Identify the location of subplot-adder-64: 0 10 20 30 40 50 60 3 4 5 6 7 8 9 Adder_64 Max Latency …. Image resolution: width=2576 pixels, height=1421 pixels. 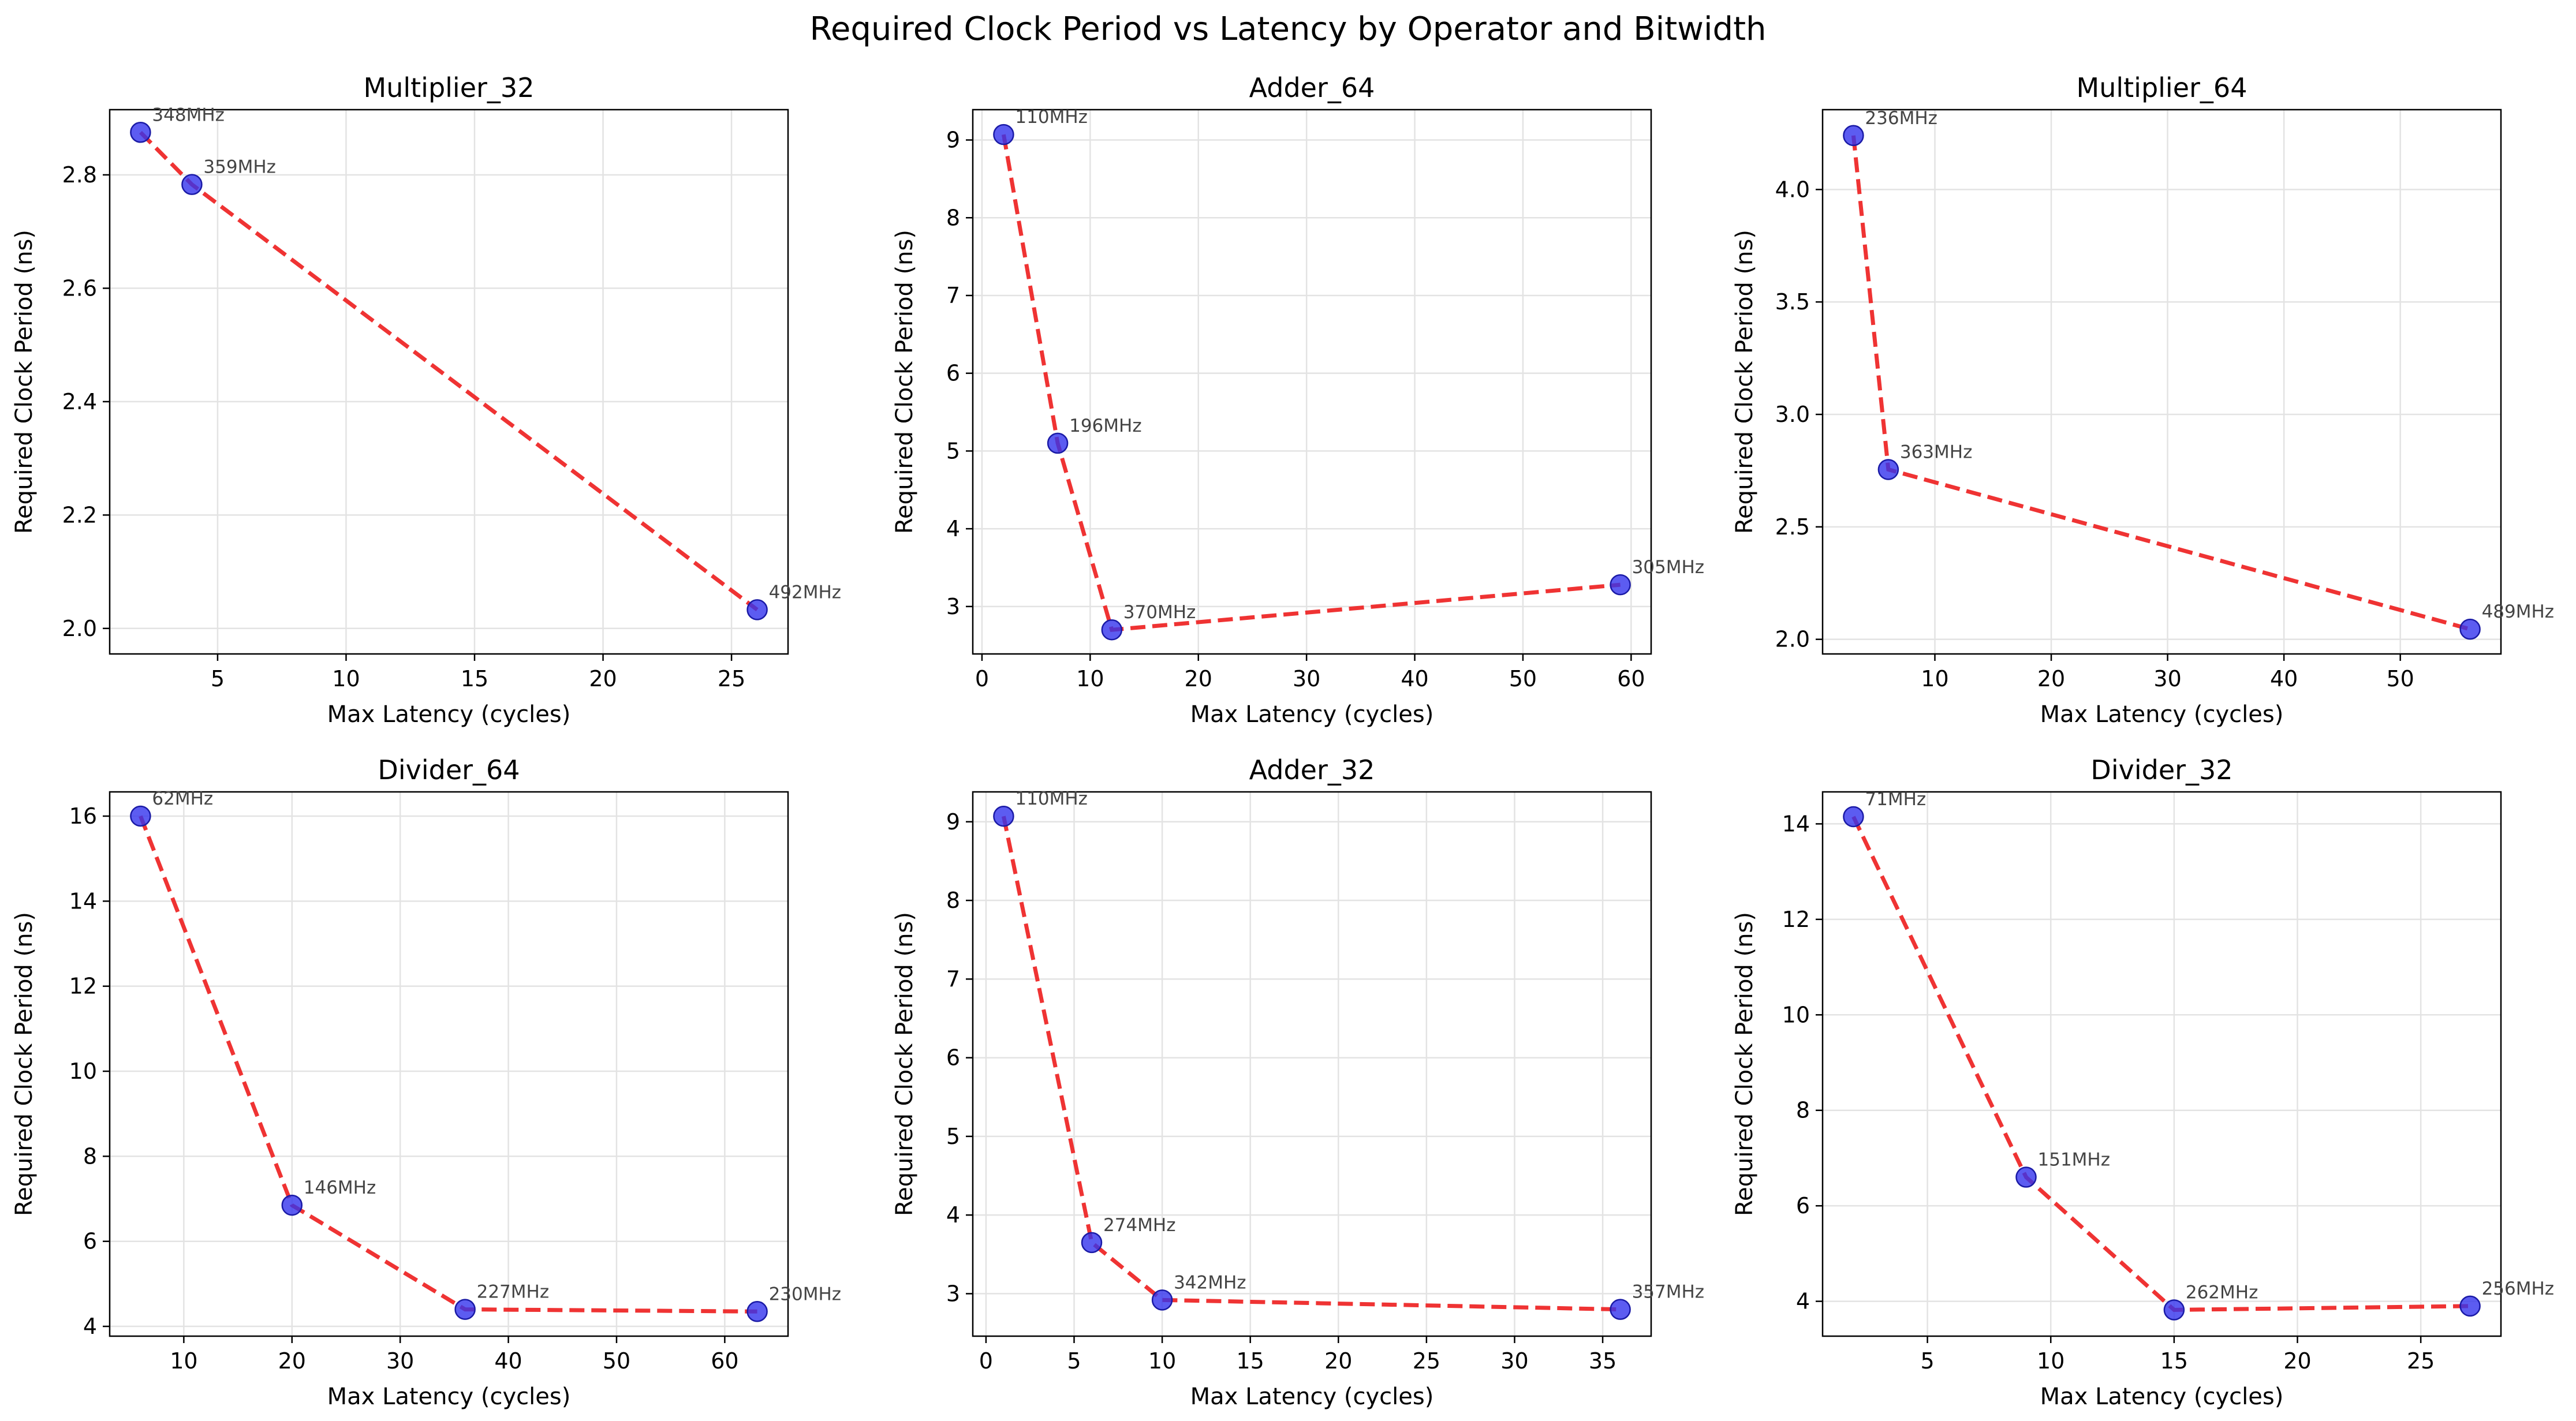
(1297, 400).